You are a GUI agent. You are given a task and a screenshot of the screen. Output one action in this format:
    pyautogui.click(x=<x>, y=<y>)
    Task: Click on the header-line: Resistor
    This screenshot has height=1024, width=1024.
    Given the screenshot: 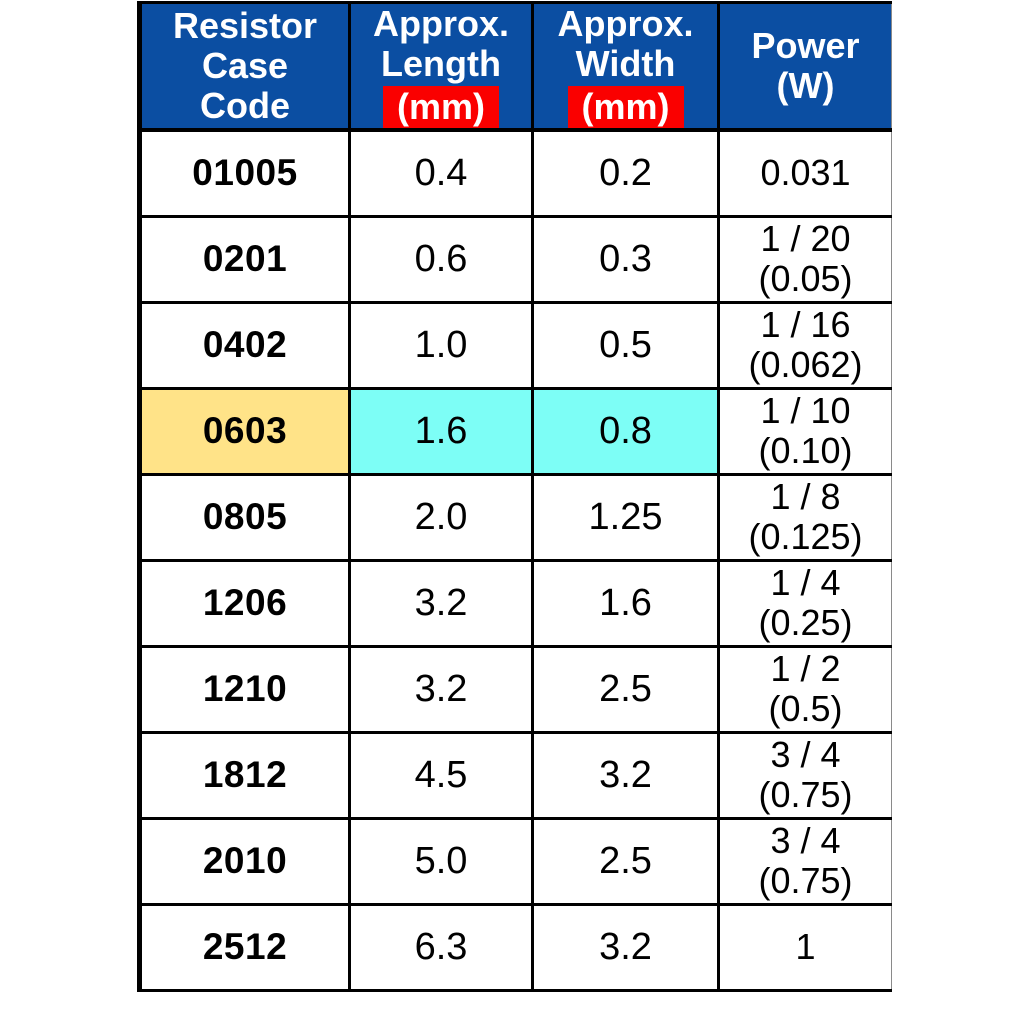 What is the action you would take?
    pyautogui.click(x=245, y=25)
    